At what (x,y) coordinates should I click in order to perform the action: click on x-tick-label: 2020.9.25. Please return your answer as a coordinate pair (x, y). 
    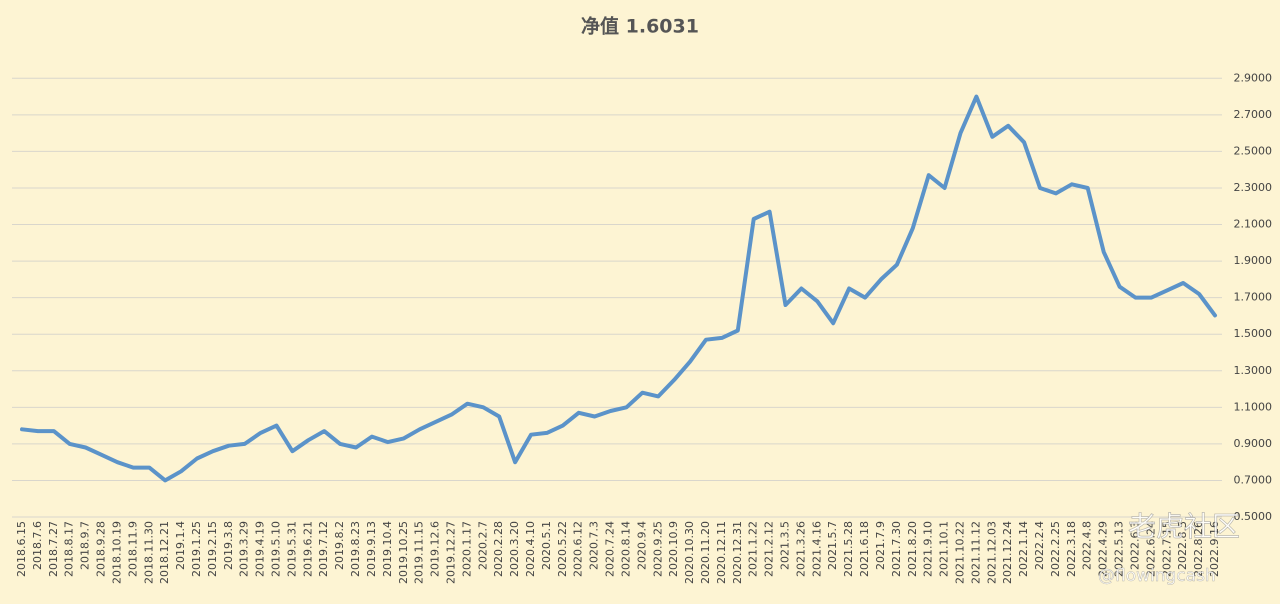
    Looking at the image, I should click on (657, 549).